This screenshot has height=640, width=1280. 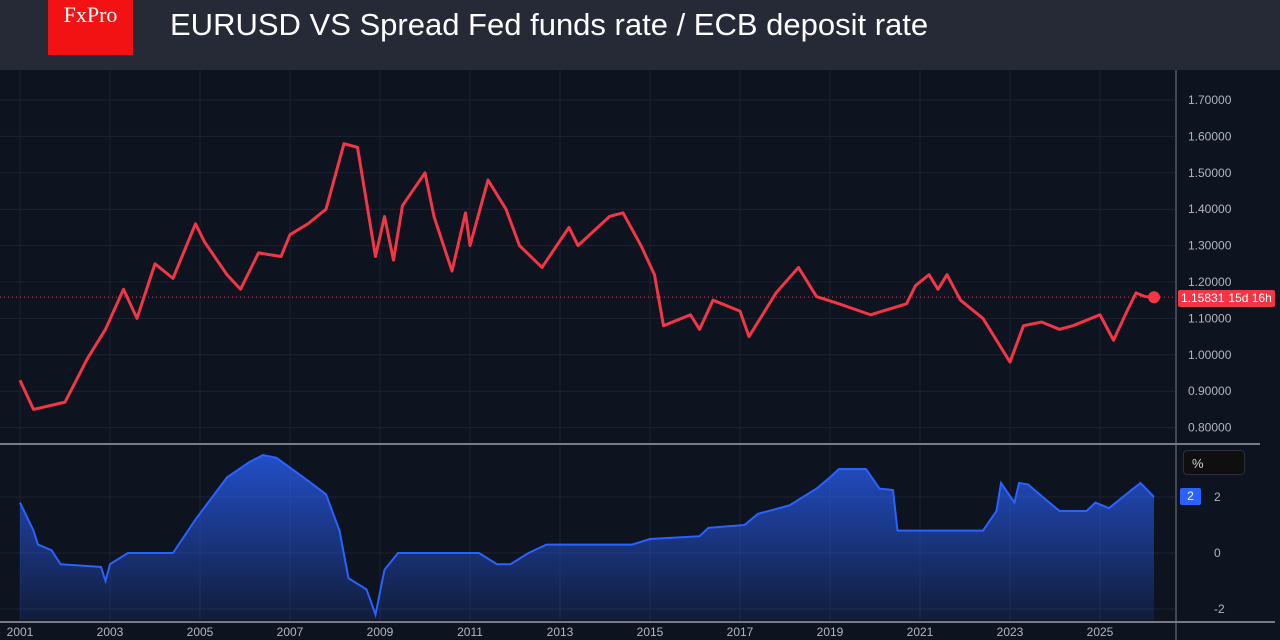 I want to click on x-tick-label: 2023, so click(x=1010, y=632).